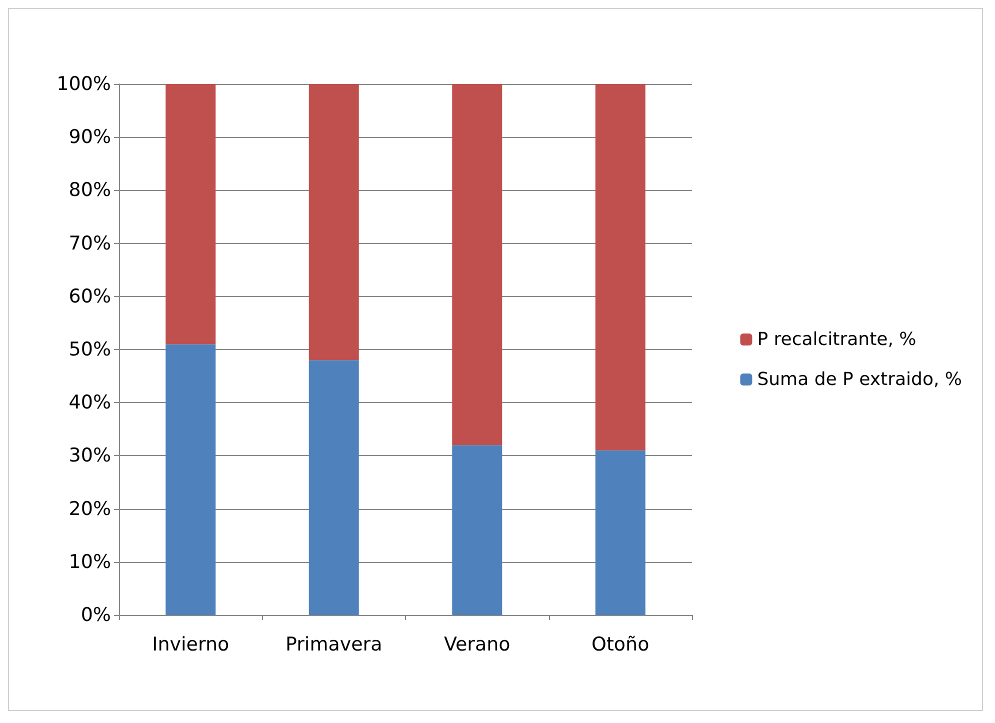 The height and width of the screenshot is (723, 995). Describe the element at coordinates (191, 645) in the screenshot. I see `x-tick-label: Invierno` at that location.